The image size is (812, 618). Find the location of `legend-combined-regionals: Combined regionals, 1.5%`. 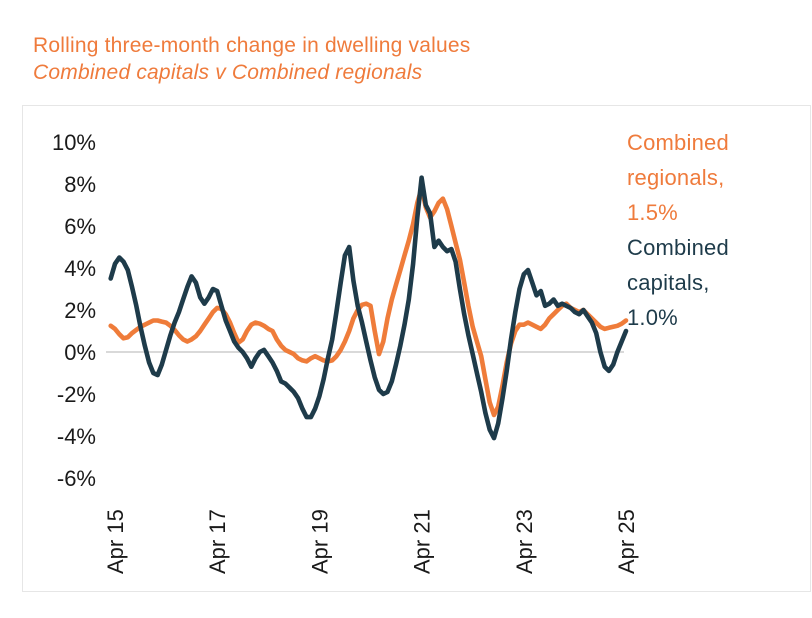

legend-combined-regionals: Combined regionals, 1.5% is located at coordinates (717, 177).